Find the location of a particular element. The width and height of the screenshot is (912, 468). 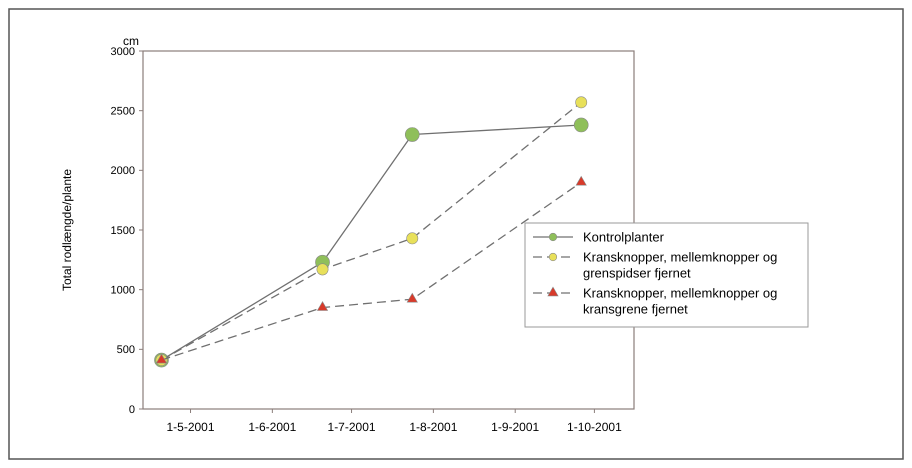

y-axis-title: Total rodlængde/plante is located at coordinates (67, 230).